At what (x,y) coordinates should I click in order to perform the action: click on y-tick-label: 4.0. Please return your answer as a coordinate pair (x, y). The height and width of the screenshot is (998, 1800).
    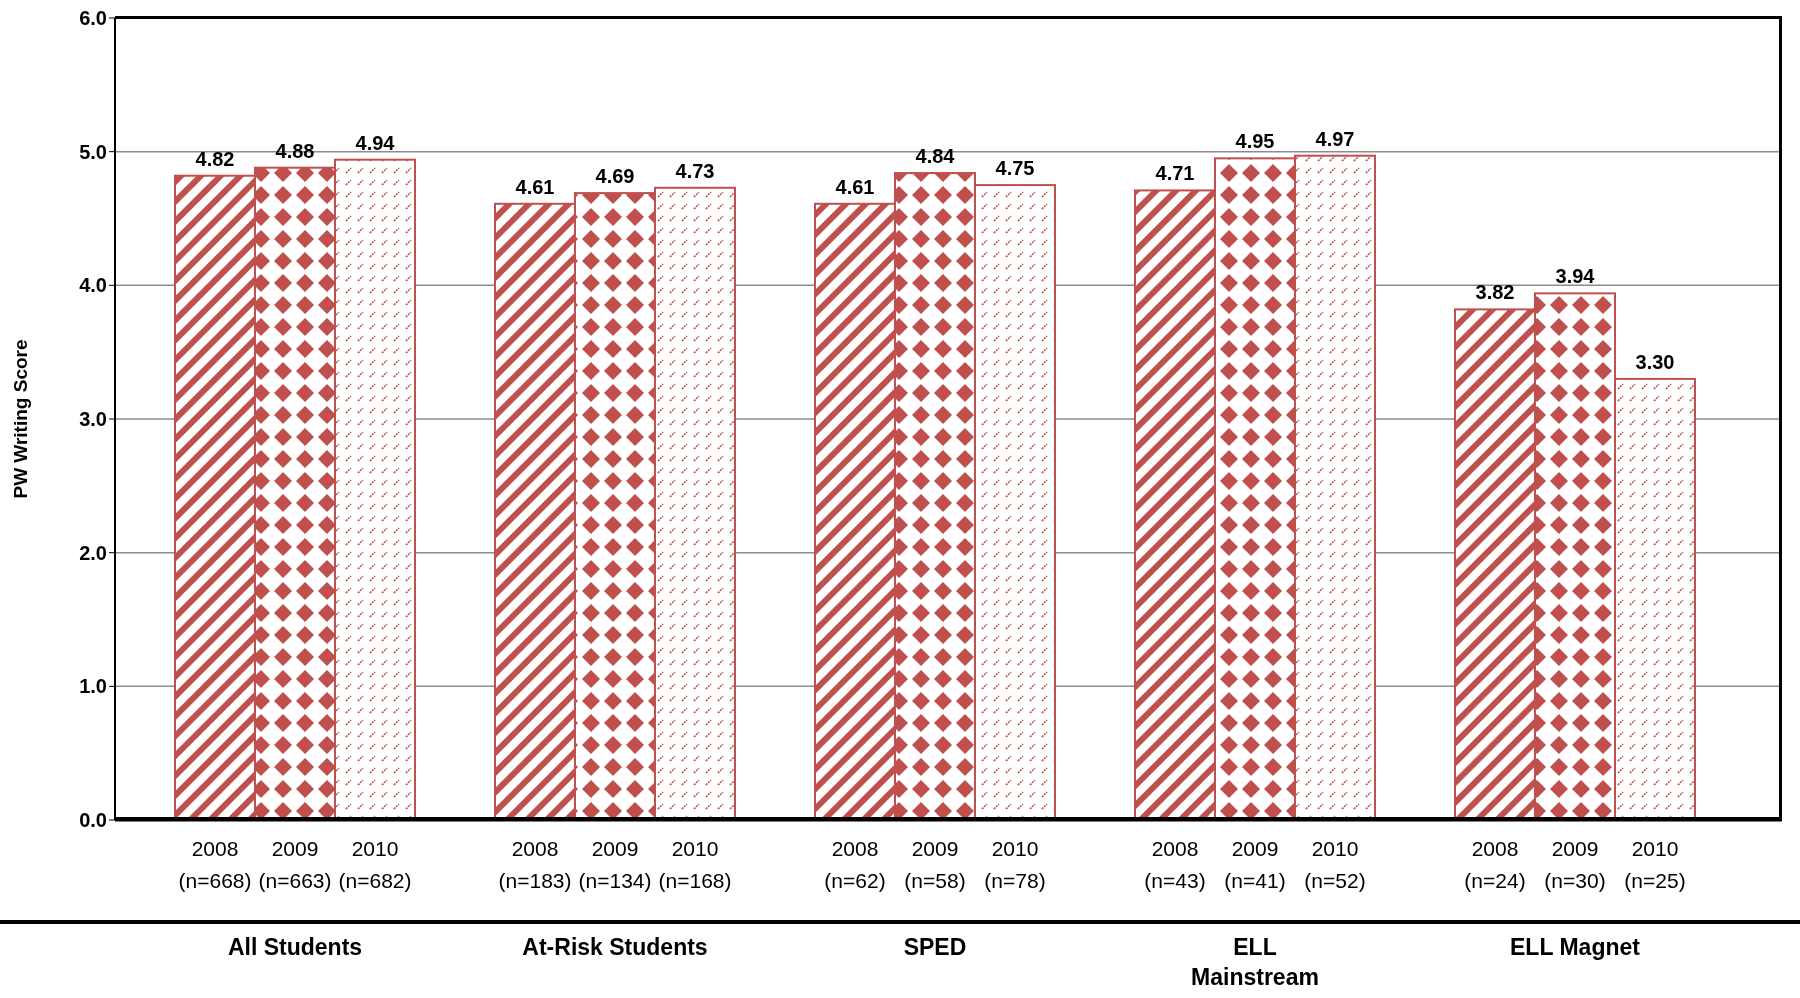
    Looking at the image, I should click on (93, 285).